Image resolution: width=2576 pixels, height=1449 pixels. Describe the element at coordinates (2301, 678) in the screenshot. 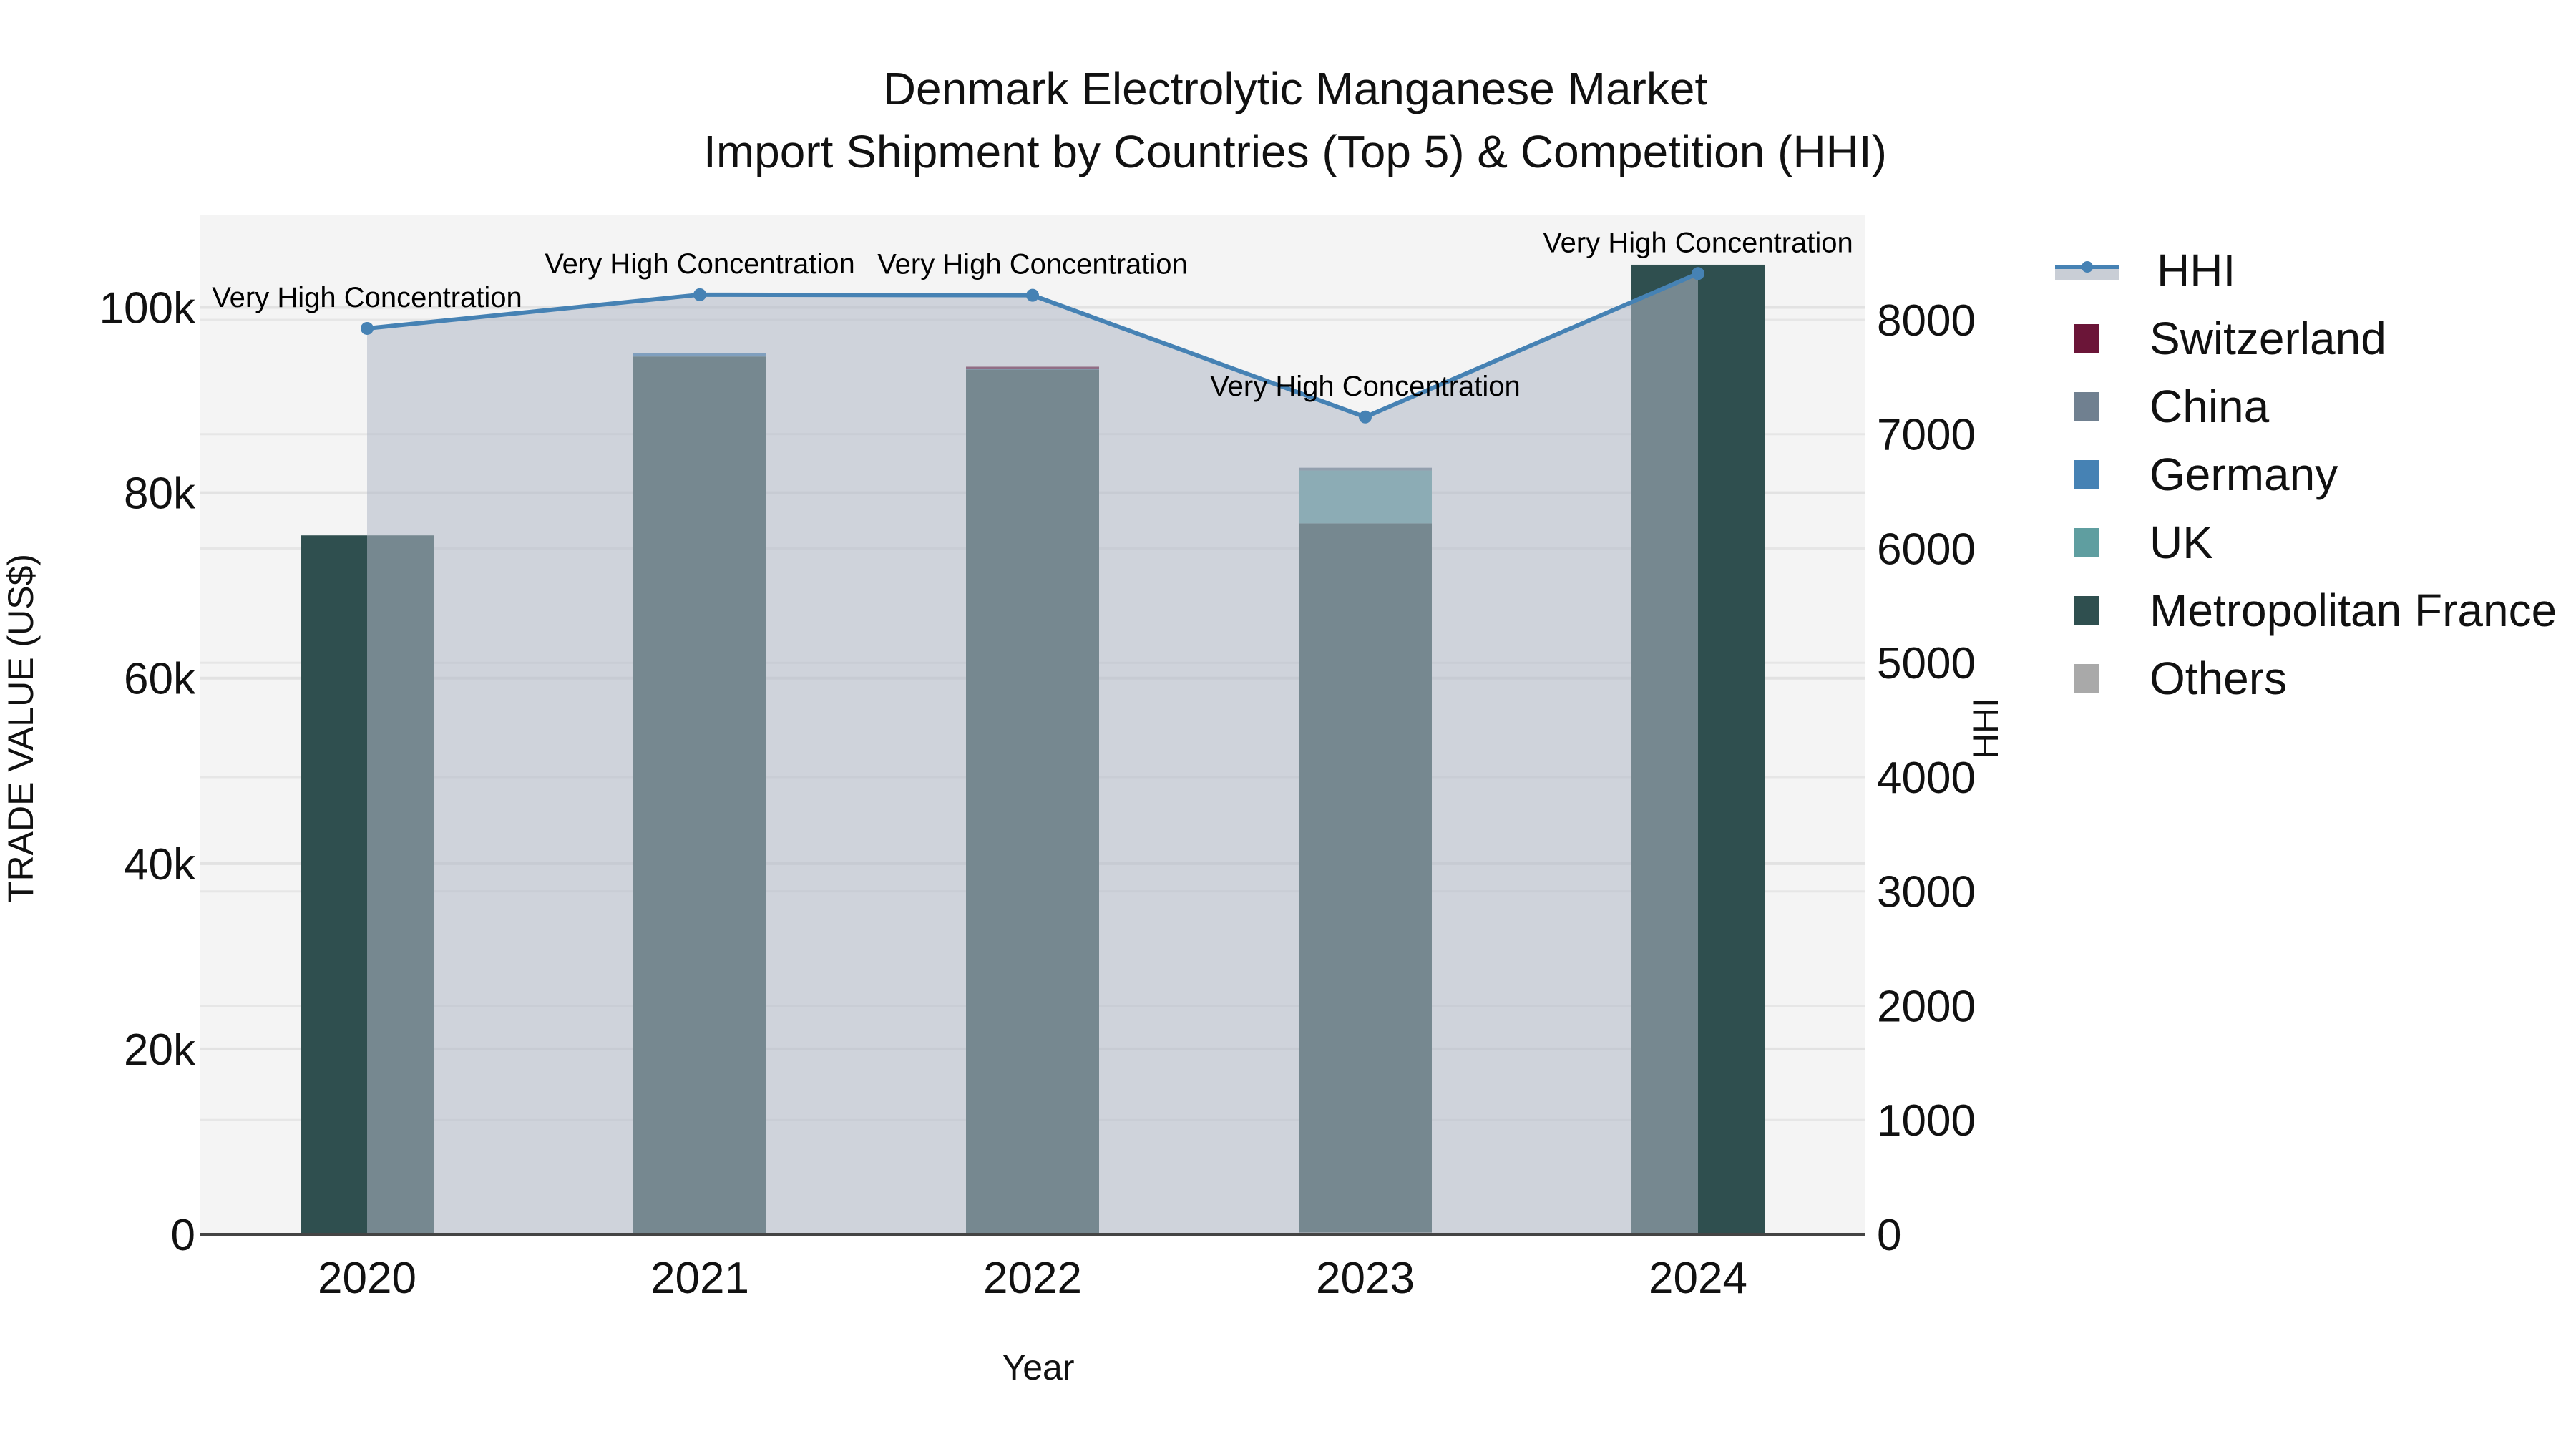

I see `legend-item-others: Others` at that location.